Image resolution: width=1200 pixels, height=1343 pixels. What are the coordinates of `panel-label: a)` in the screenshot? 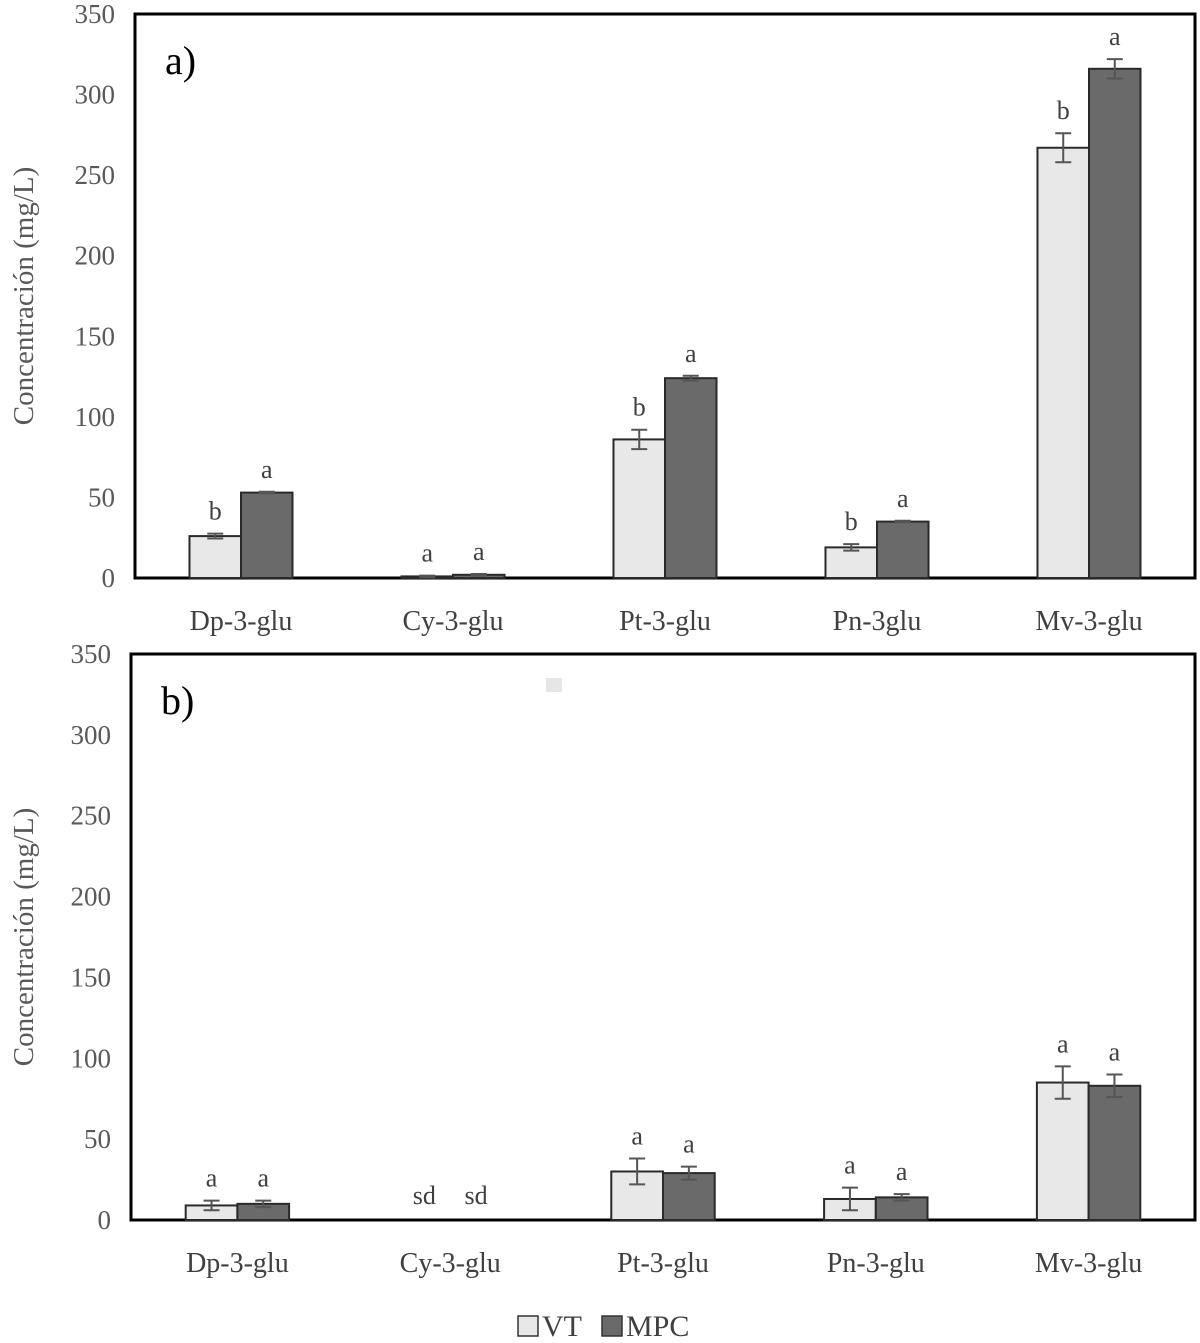 It's located at (180, 60).